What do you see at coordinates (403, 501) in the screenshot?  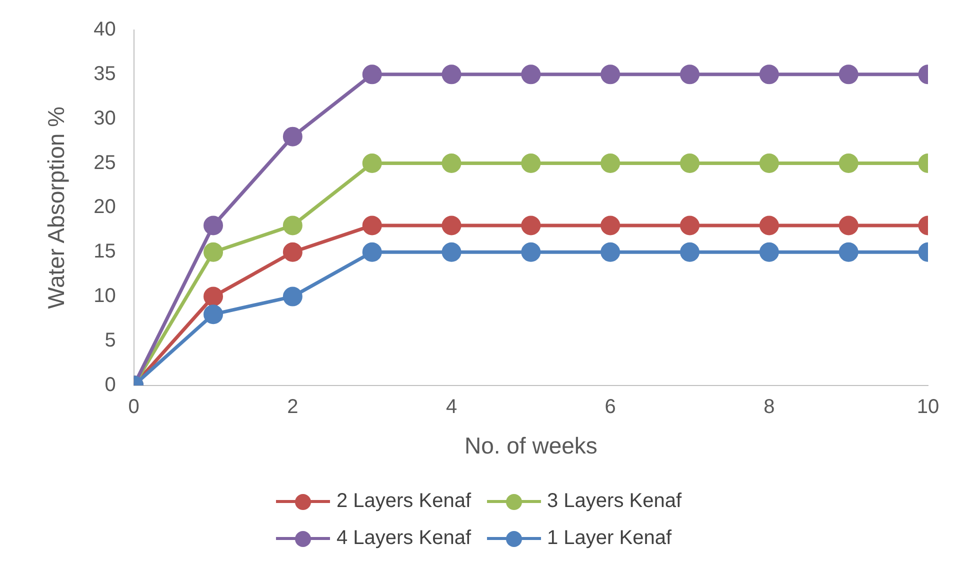 I see `legend-label: 2 Layers Kenaf` at bounding box center [403, 501].